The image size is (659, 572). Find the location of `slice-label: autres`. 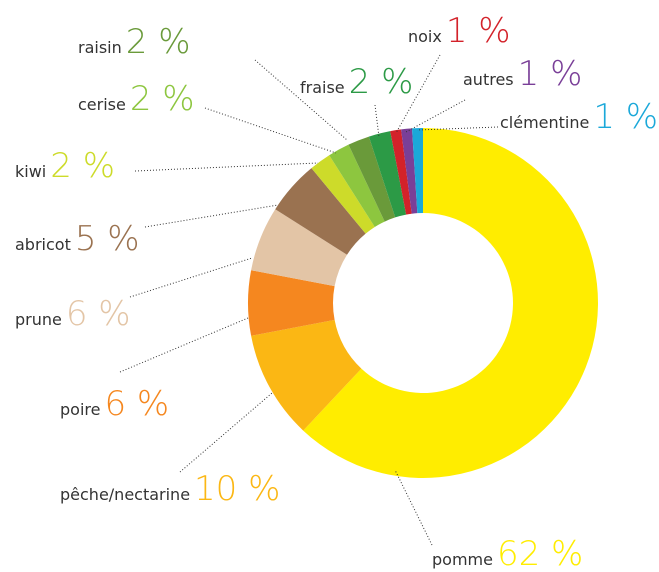

slice-label: autres is located at coordinates (488, 79).